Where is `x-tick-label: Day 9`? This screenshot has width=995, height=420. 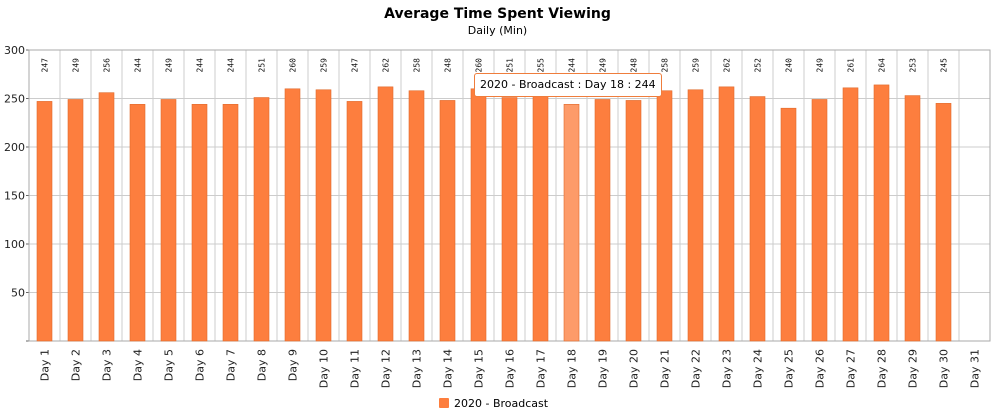
x-tick-label: Day 9 is located at coordinates (293, 365).